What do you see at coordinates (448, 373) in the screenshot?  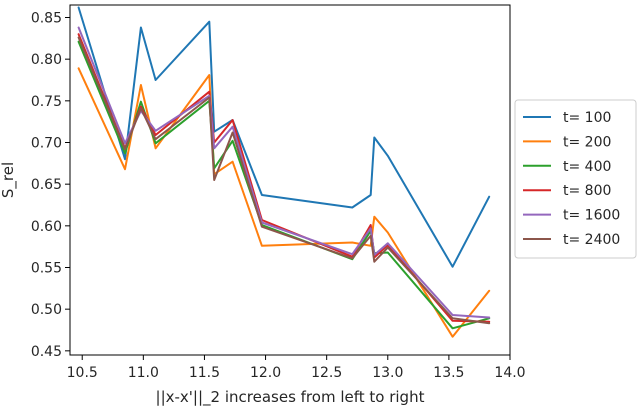 I see `x-tick-label: 13.5` at bounding box center [448, 373].